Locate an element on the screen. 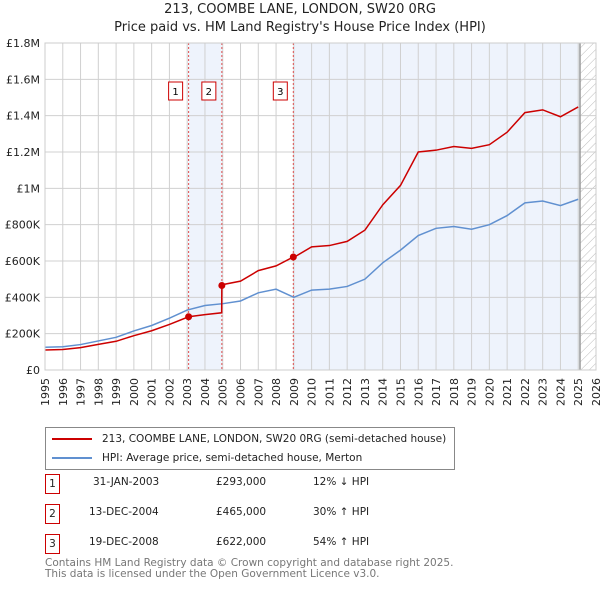 The height and width of the screenshot is (590, 600). y-tick-label: £600K is located at coordinates (23, 261).